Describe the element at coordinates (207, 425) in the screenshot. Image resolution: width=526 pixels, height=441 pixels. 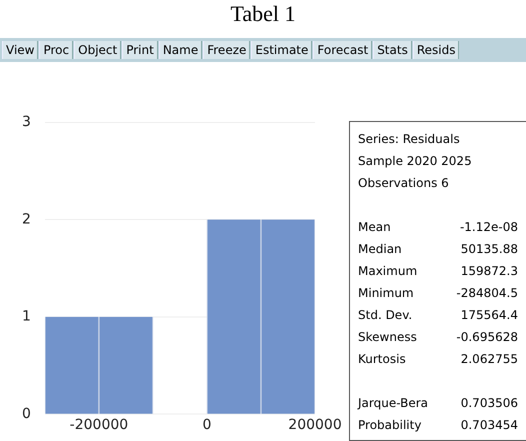
I see `x-tick-label: 0` at that location.